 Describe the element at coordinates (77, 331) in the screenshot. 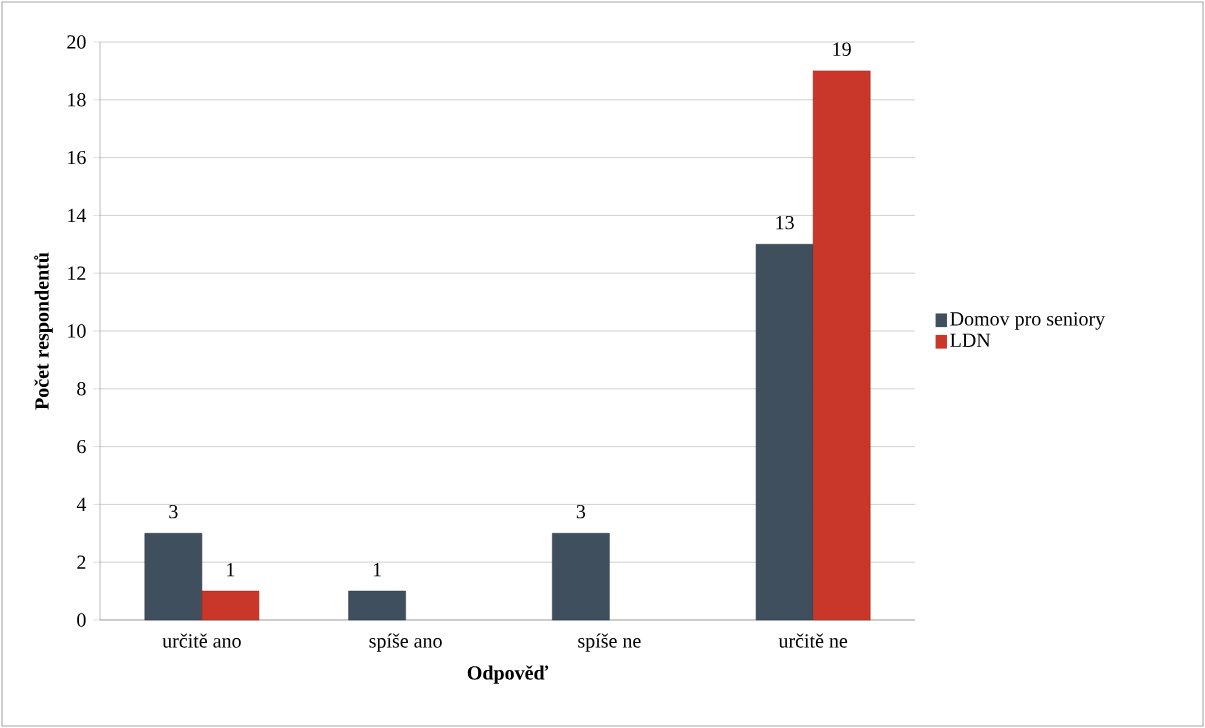

I see `y-tick-label: 10` at that location.